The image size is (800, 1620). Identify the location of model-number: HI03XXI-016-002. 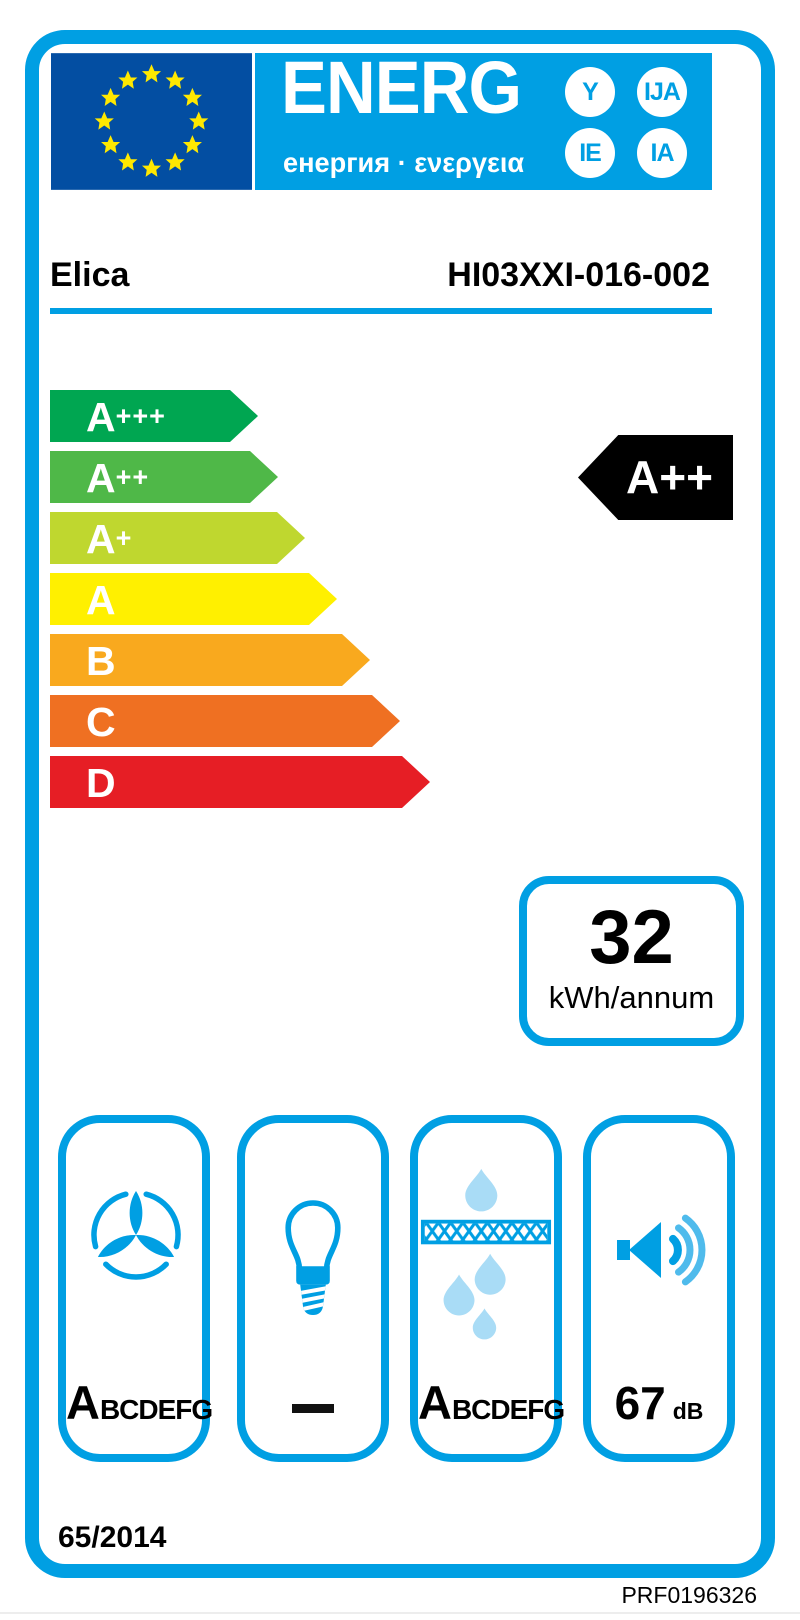
(578, 275).